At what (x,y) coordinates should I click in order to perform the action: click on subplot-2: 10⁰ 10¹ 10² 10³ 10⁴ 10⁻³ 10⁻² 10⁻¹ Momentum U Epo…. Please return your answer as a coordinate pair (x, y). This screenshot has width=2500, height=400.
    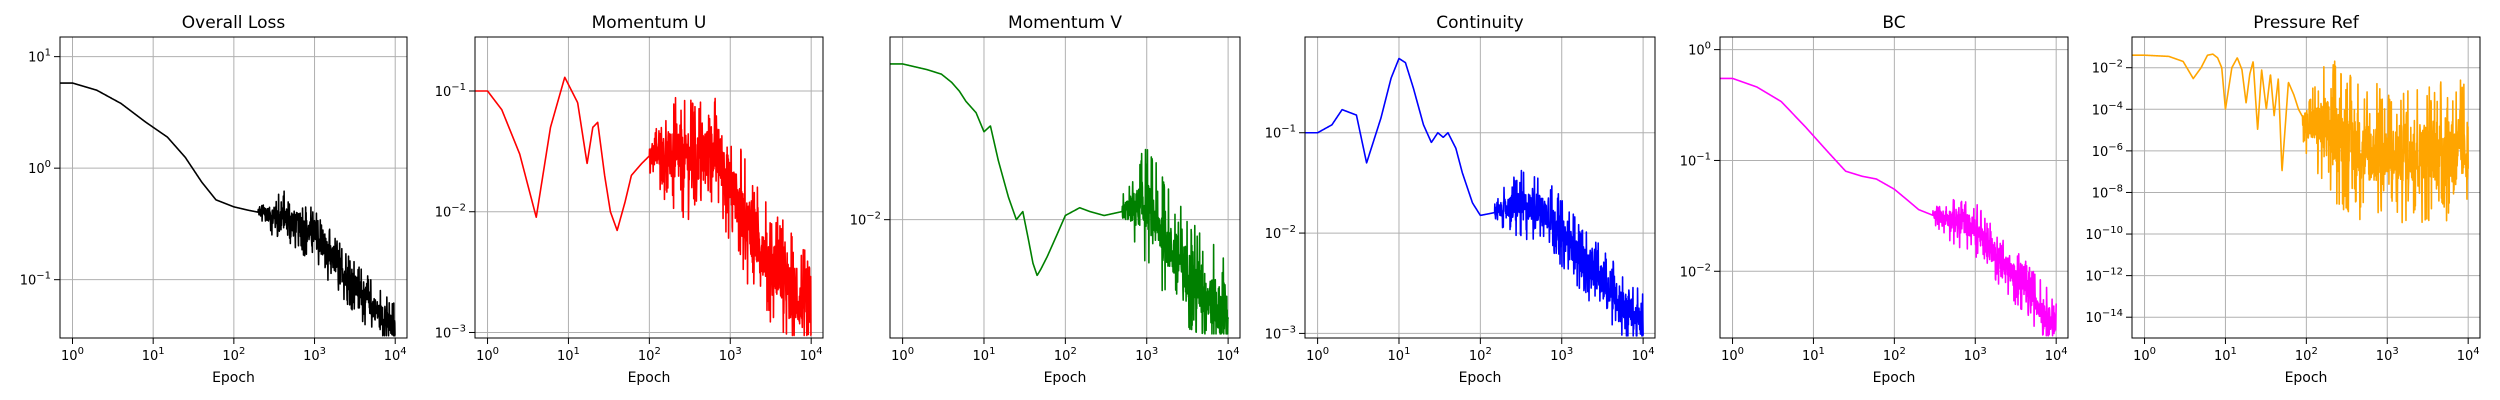
    Looking at the image, I should click on (629, 199).